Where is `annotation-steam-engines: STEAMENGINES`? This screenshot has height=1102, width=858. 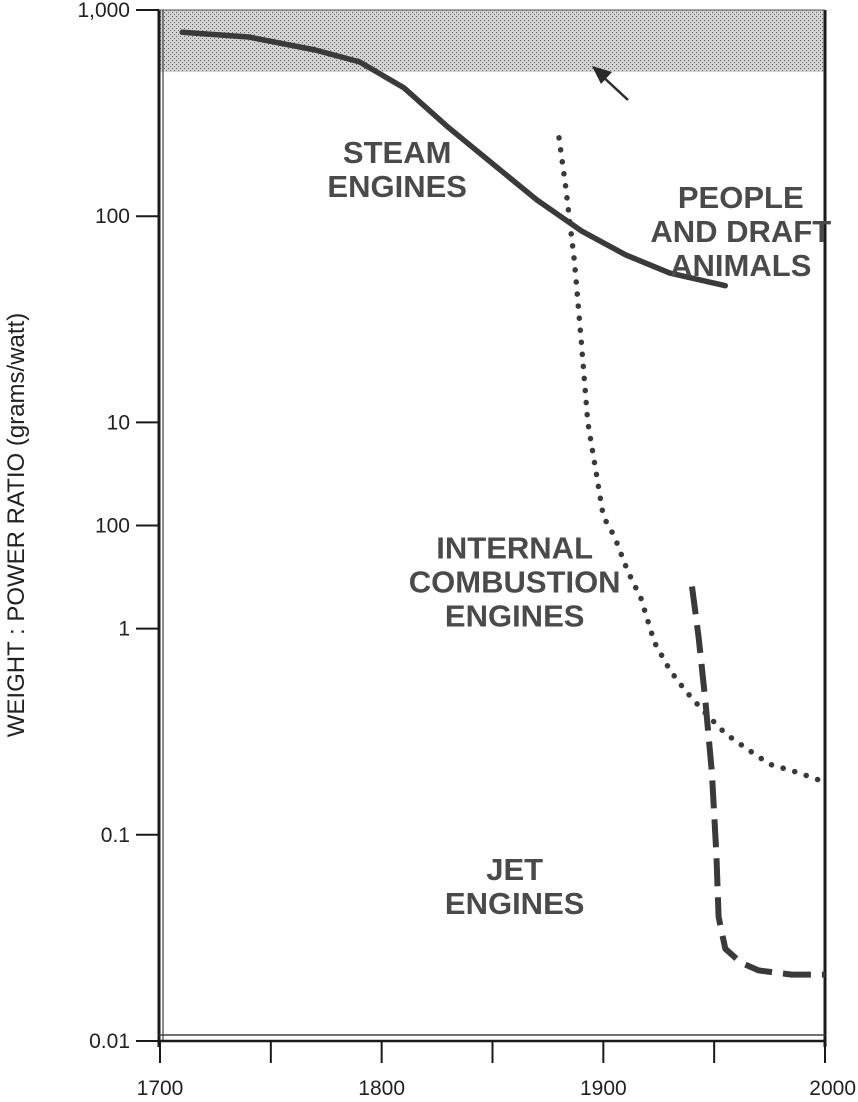 annotation-steam-engines: STEAMENGINES is located at coordinates (397, 169).